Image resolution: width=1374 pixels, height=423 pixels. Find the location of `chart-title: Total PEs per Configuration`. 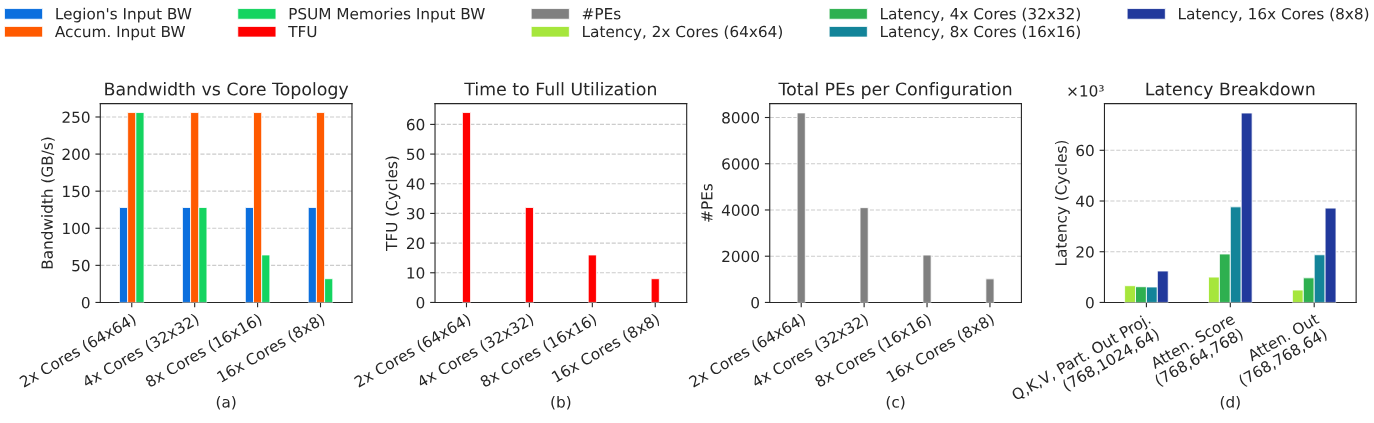

chart-title: Total PEs per Configuration is located at coordinates (895, 90).